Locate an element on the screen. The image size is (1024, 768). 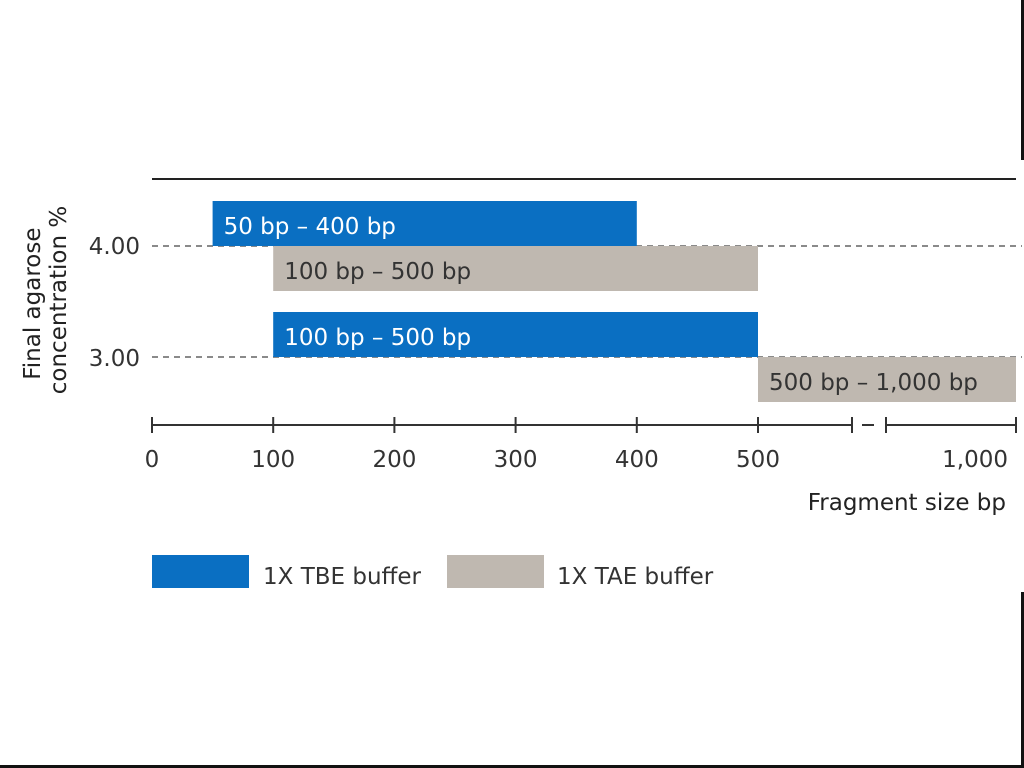
x-tick-label: 500 is located at coordinates (758, 460).